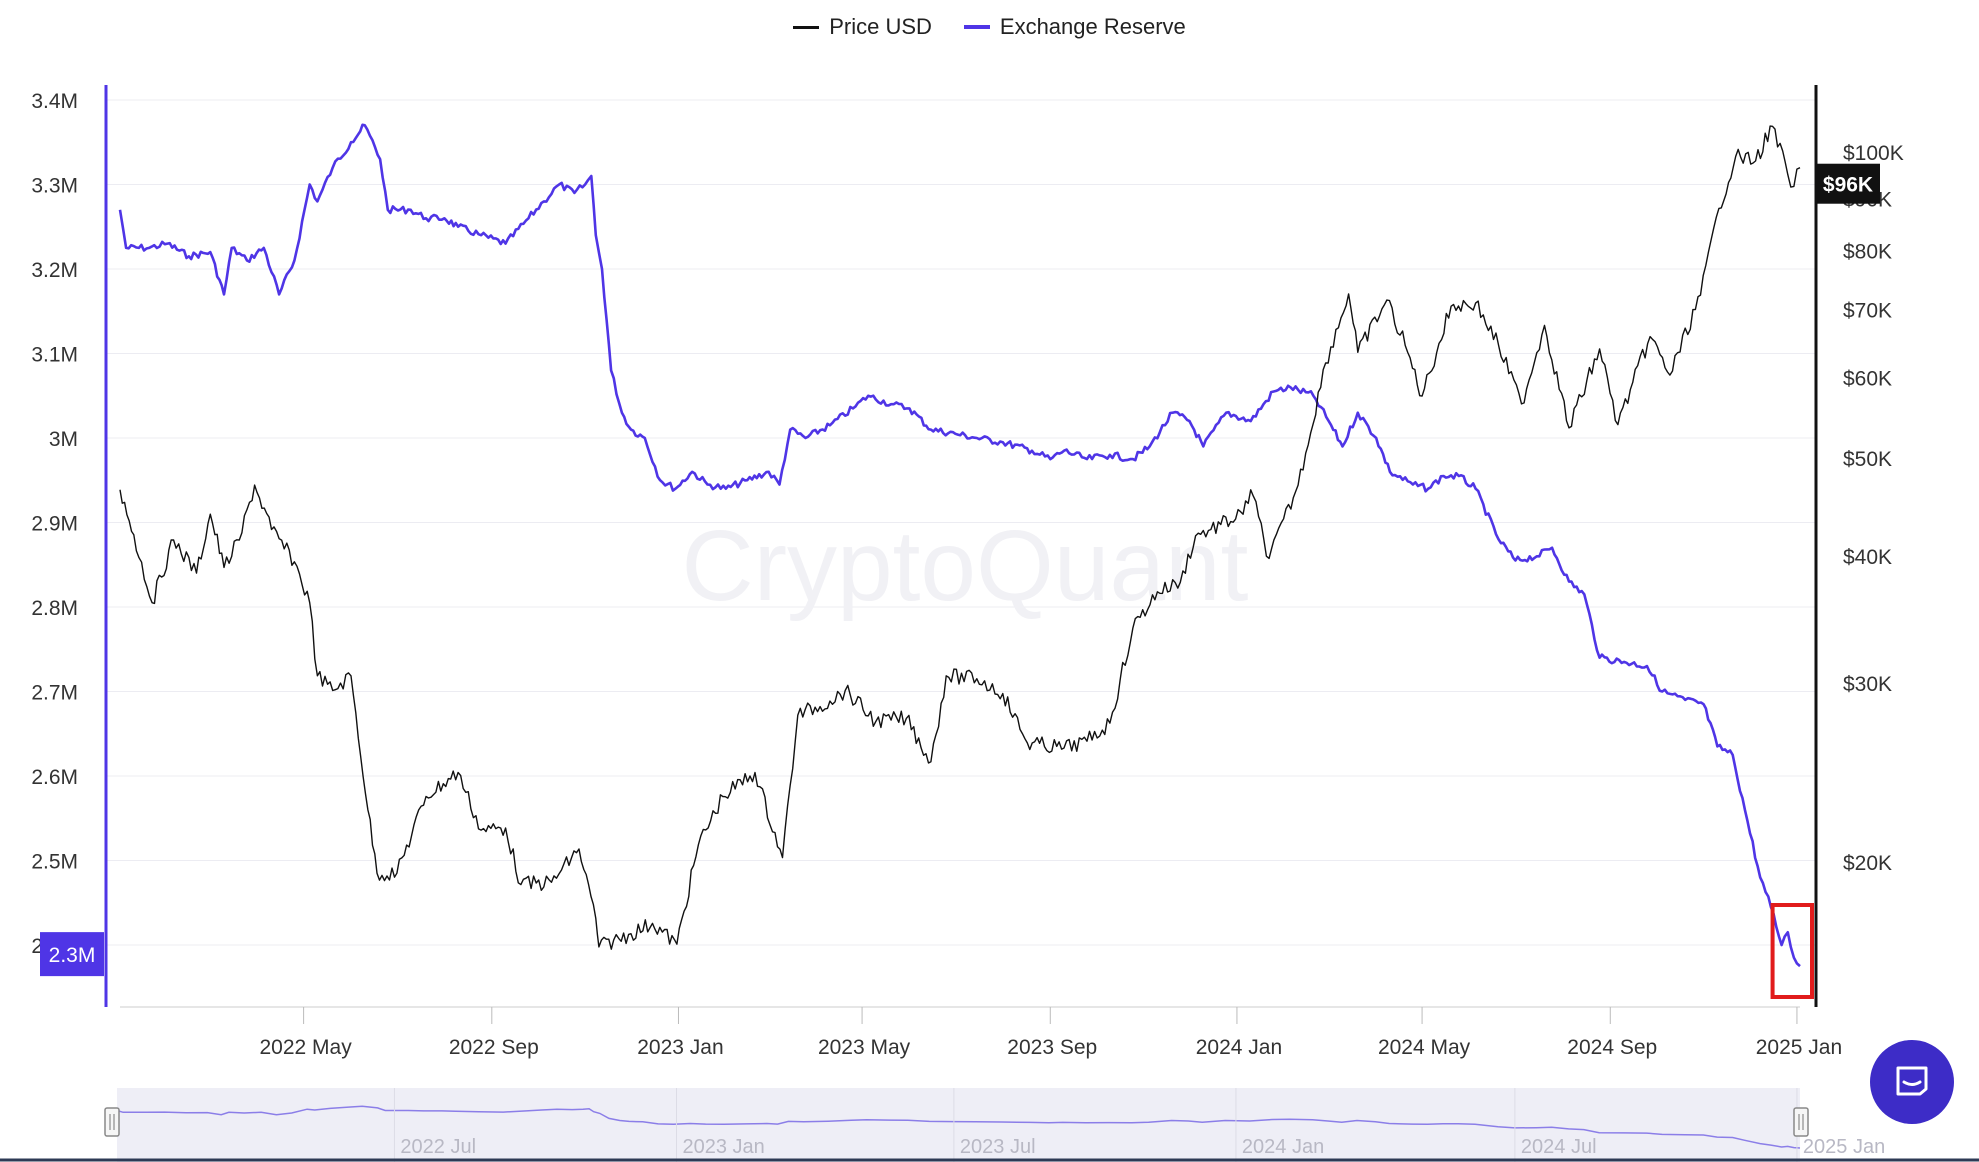 This screenshot has height=1162, width=1979. Describe the element at coordinates (1867, 310) in the screenshot. I see `right-tick-label: $70K` at that location.